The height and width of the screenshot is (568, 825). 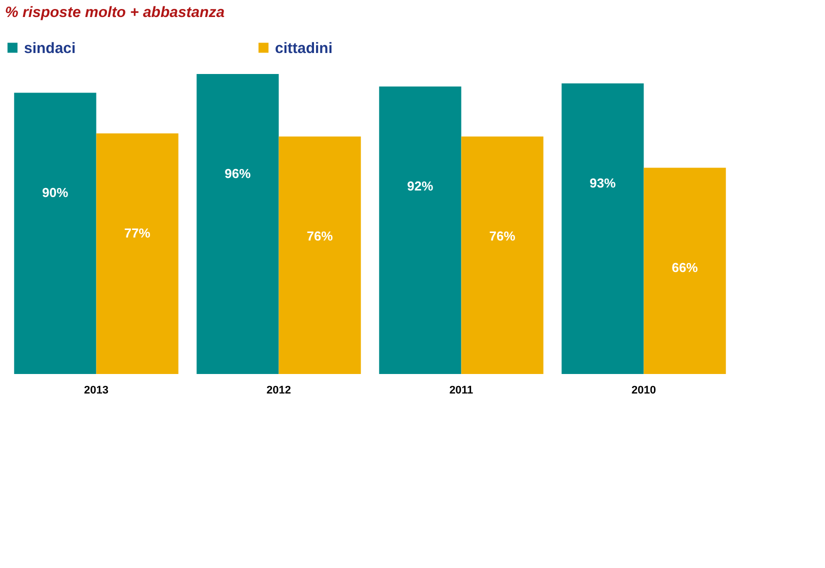 What do you see at coordinates (603, 182) in the screenshot?
I see `data-label: 93%` at bounding box center [603, 182].